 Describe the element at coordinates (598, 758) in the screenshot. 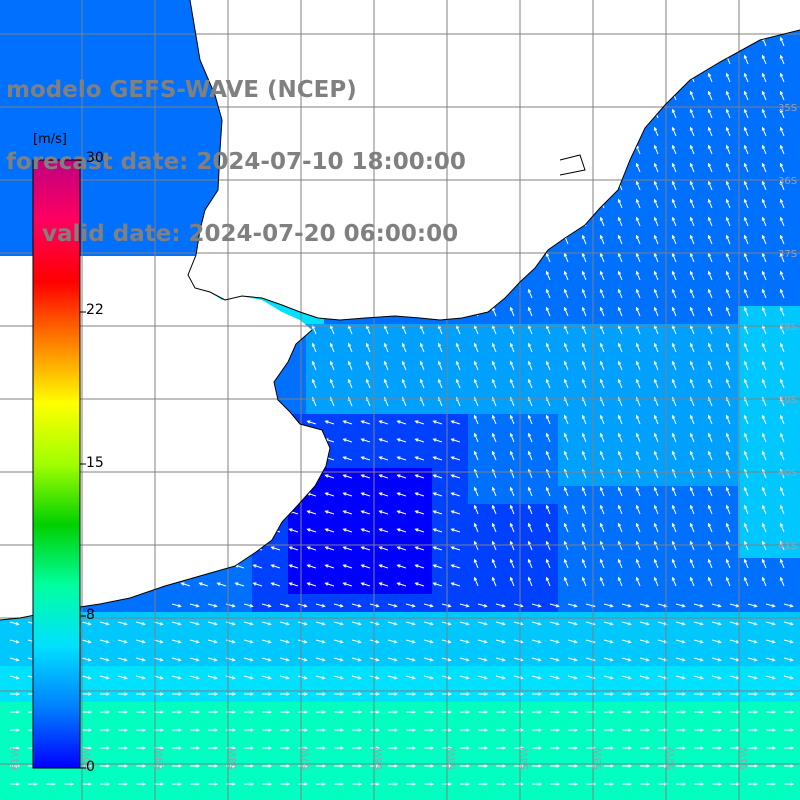

I see `lon-label: 53W` at that location.